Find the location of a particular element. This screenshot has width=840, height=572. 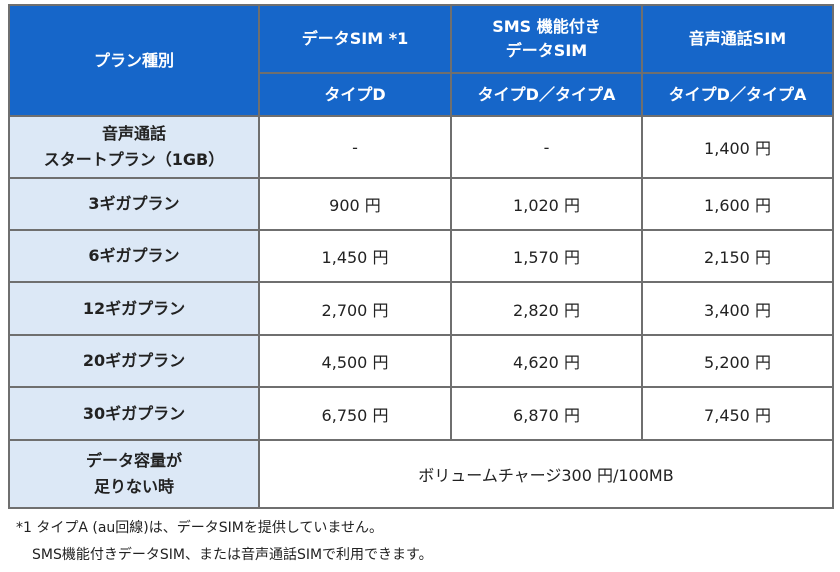

data-sim-price: 6,750 円 is located at coordinates (355, 413).